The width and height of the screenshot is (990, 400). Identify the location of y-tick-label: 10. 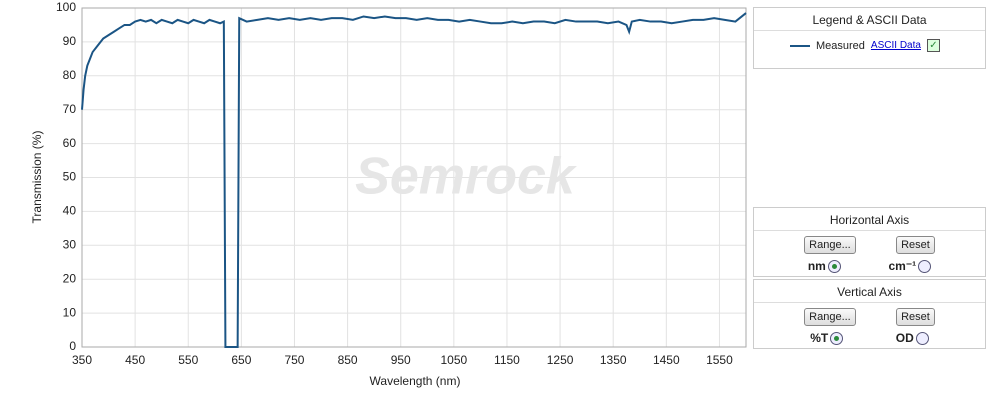
(70, 312).